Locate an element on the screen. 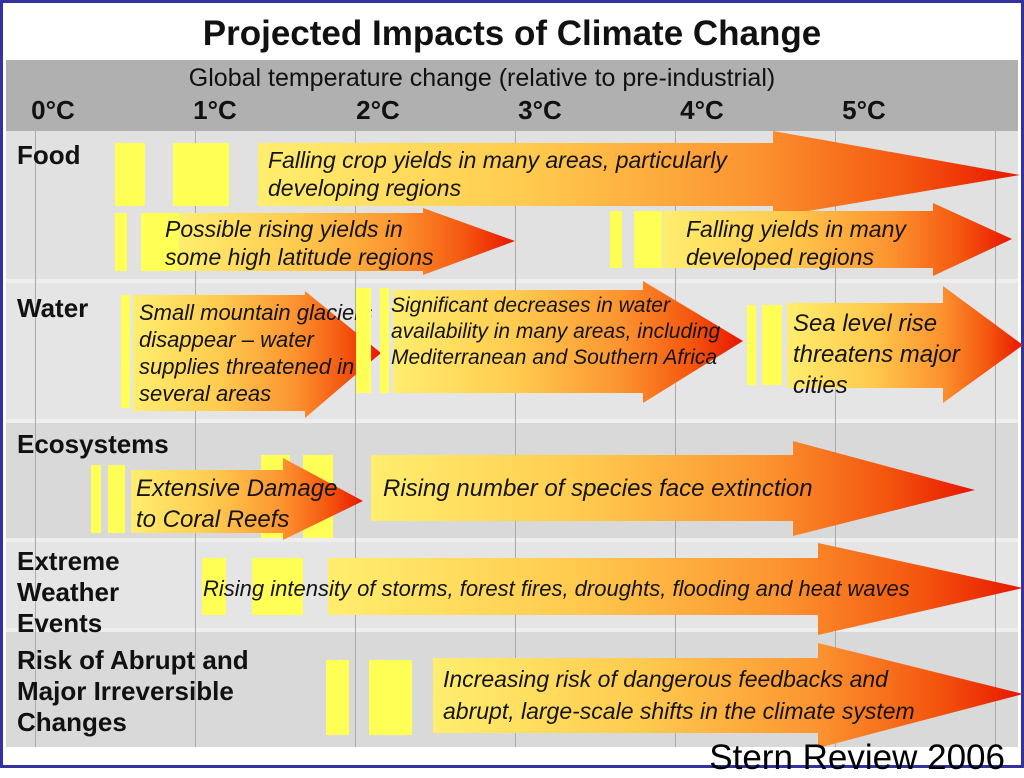 The width and height of the screenshot is (1024, 778). row-label-food: Food is located at coordinates (49, 155).